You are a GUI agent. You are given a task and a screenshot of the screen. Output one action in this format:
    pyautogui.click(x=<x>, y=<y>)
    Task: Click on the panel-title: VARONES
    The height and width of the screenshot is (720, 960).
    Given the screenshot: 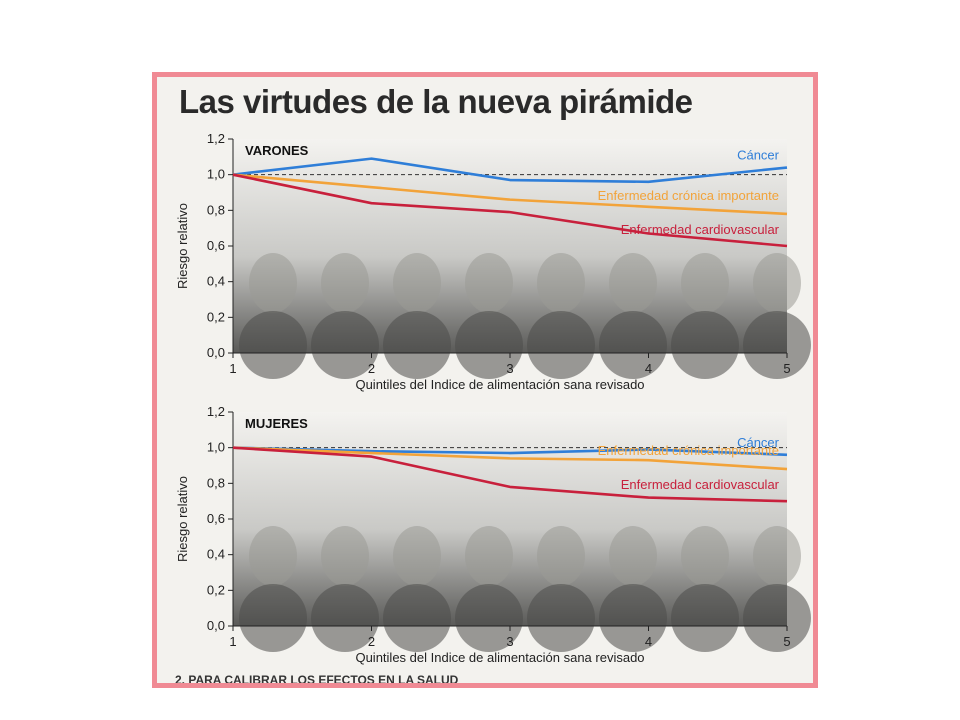 What is the action you would take?
    pyautogui.click(x=277, y=150)
    